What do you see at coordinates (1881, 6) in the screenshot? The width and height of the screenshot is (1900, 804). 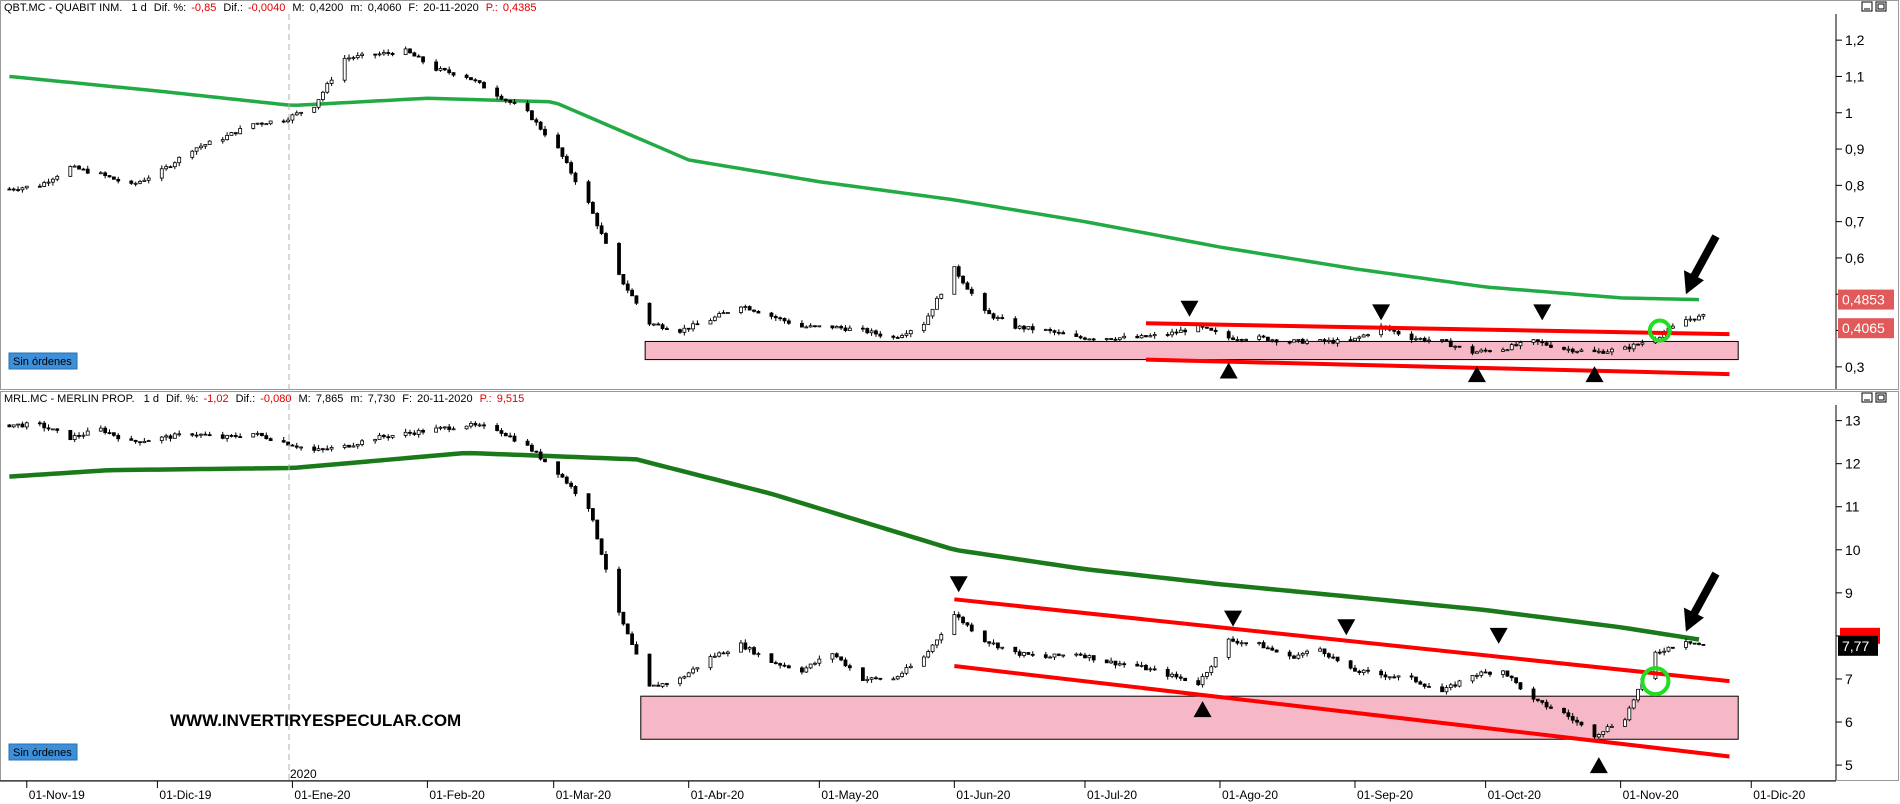 I see `qbt-maximize-icon` at bounding box center [1881, 6].